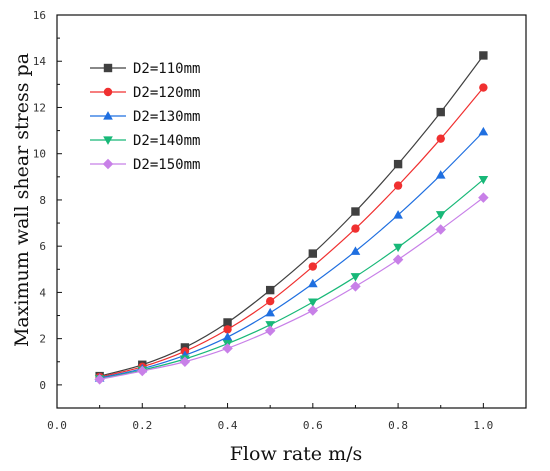  I want to click on y-tick-label: 14, so click(40, 61).